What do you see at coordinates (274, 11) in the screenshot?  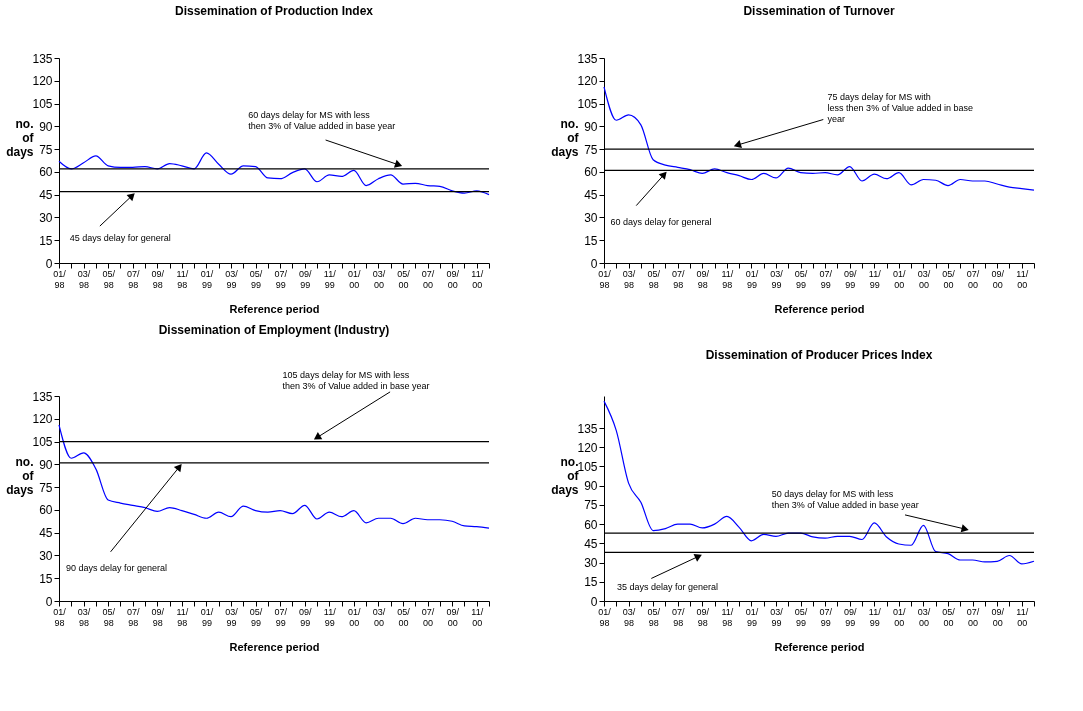 I see `chart-title: Dissemination of Production Index` at bounding box center [274, 11].